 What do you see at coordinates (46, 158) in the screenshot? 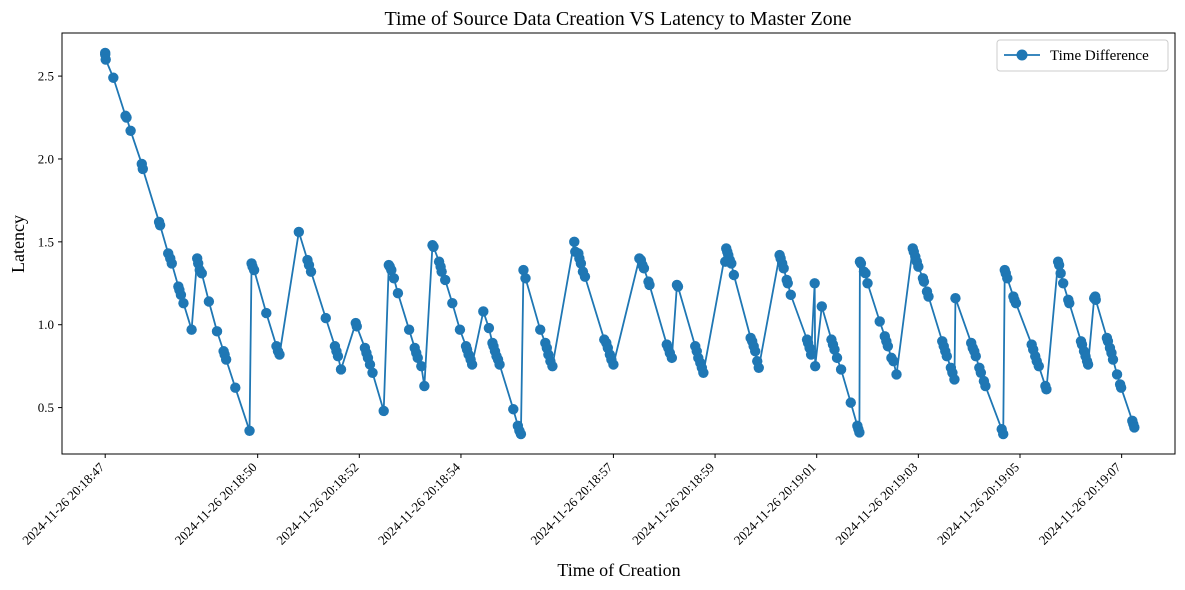
I see `y-tick-label: 2.0` at bounding box center [46, 158].